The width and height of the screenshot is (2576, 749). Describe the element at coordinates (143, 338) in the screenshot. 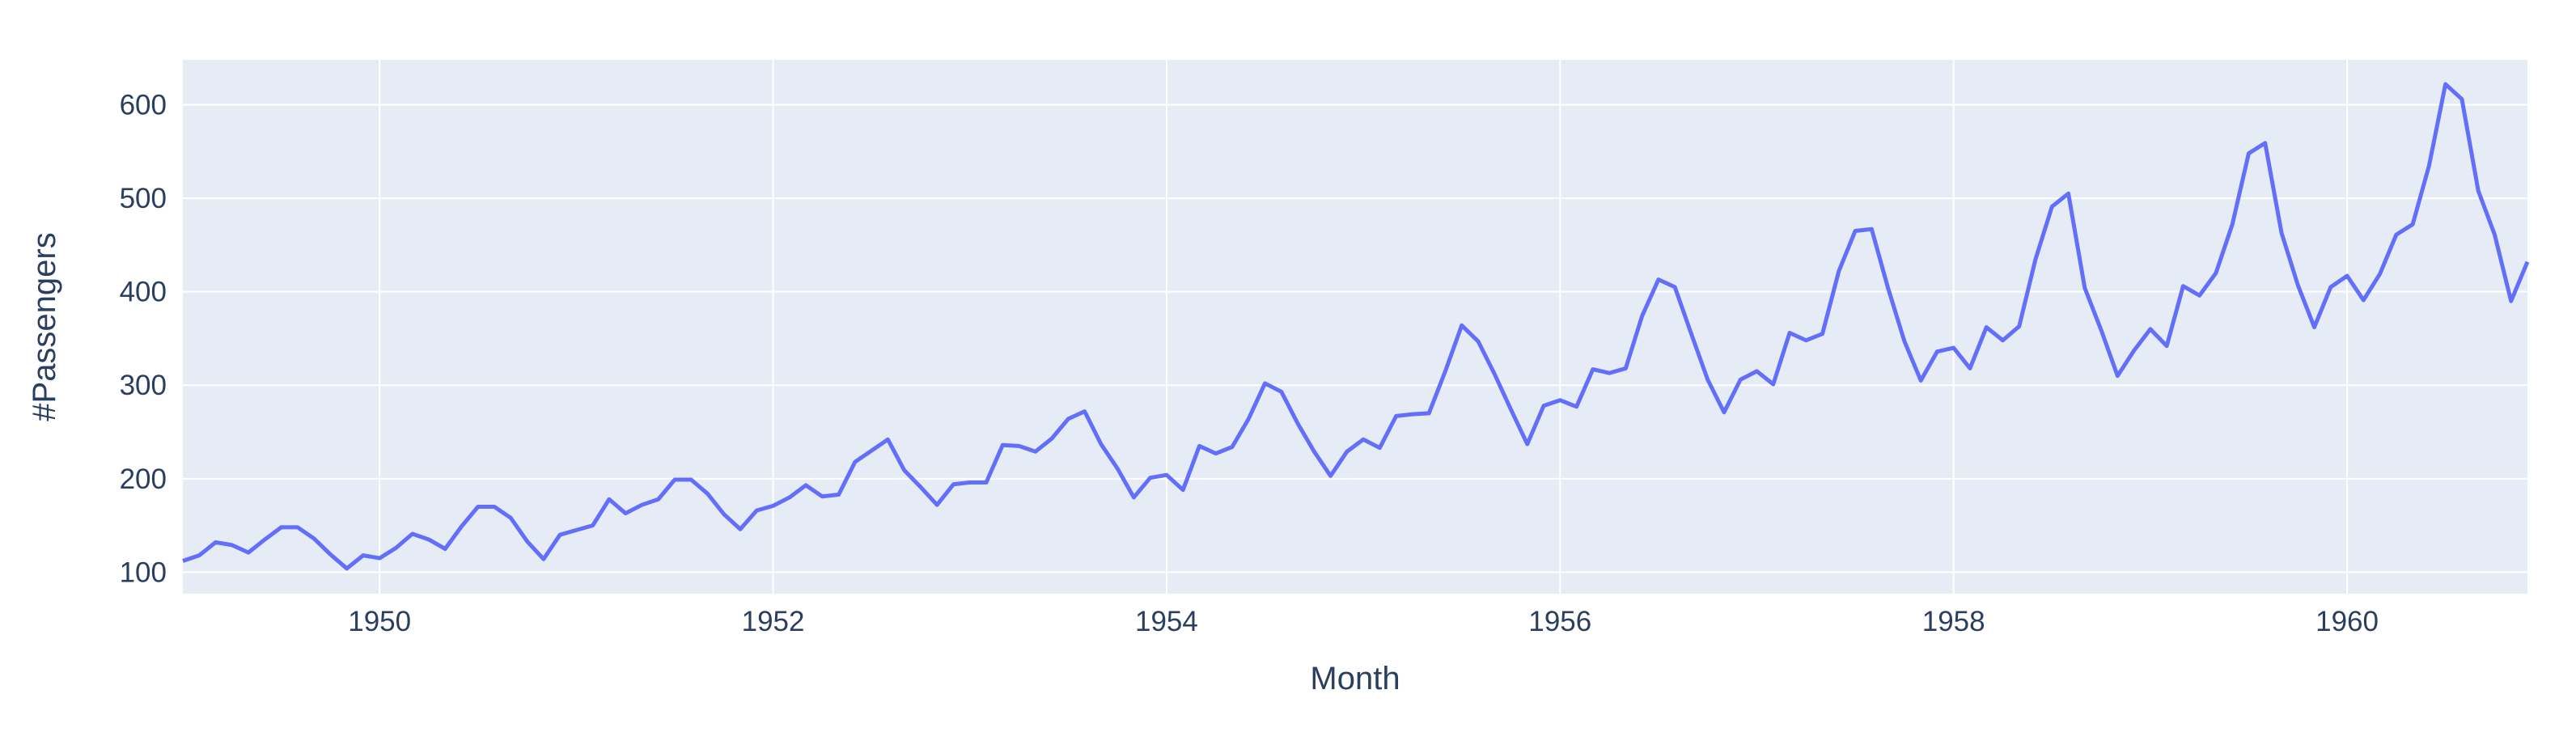

I see `y-axis-ticks: 100 200 300 400 500 600` at that location.